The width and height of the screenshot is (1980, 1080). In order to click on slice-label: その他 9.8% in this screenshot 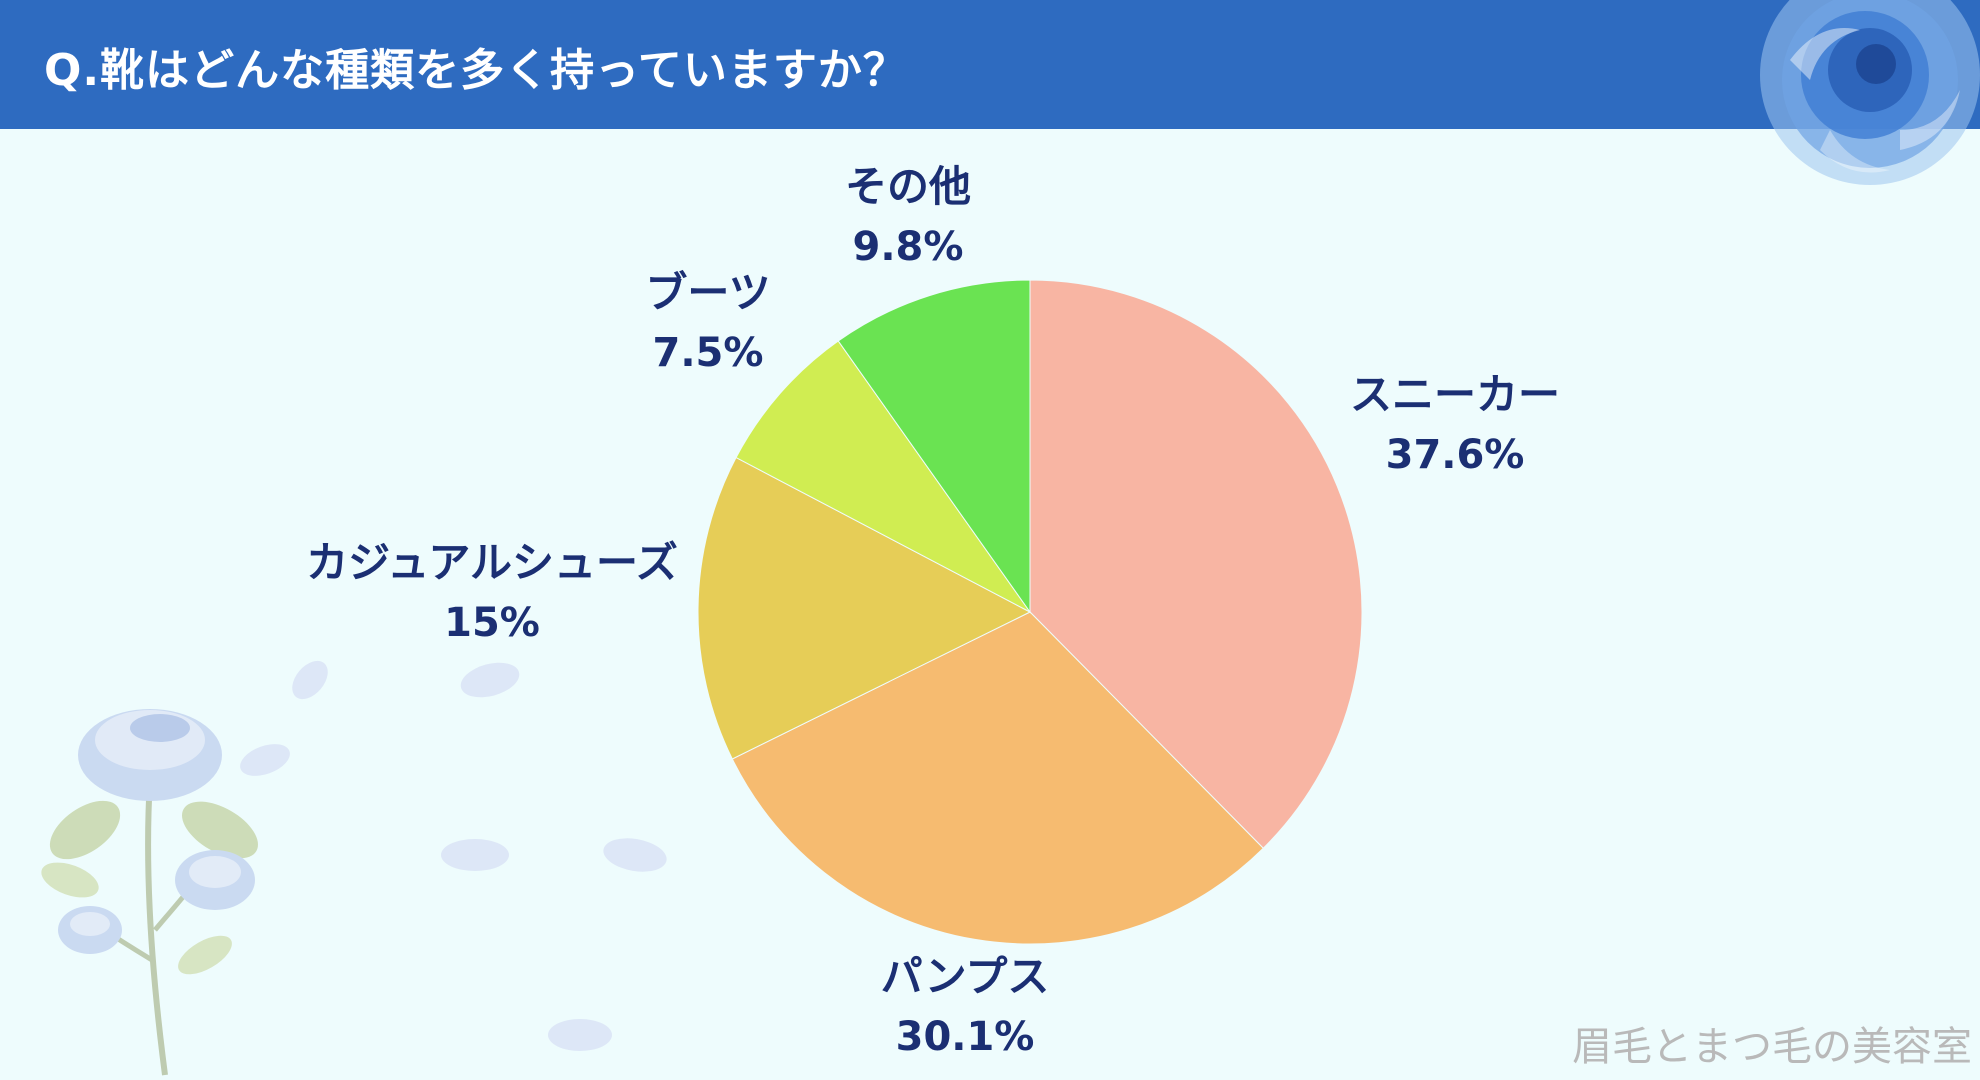, I will do `click(908, 217)`.